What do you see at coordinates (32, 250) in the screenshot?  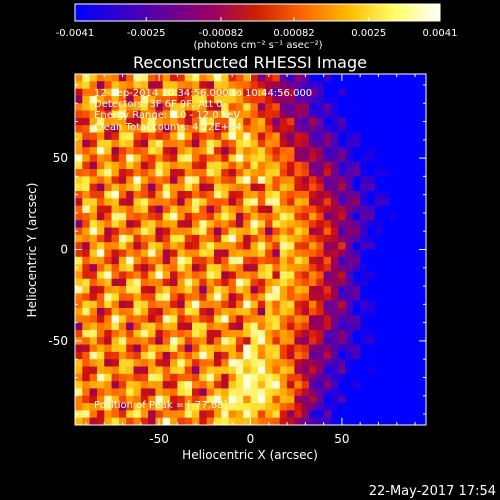 I see `y-axis-label: Heliocentric Y (arcsec)` at bounding box center [32, 250].